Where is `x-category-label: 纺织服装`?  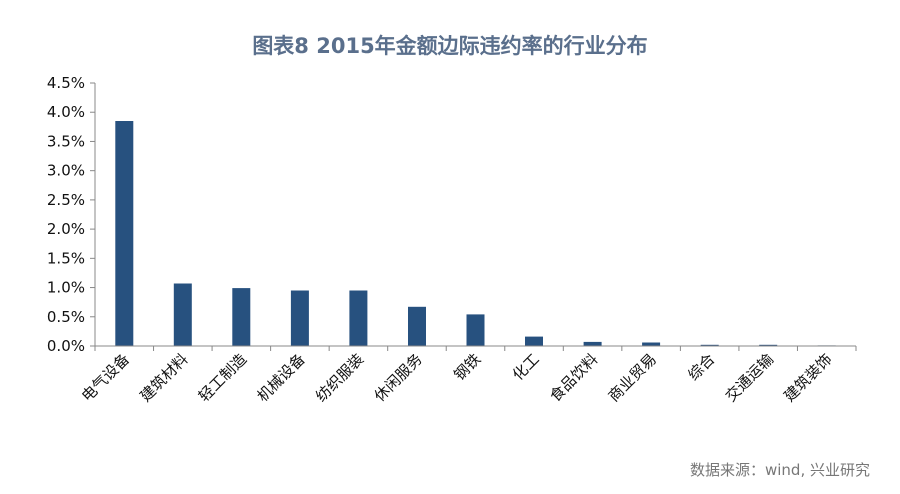
x-category-label: 纺织服装 is located at coordinates (339, 377).